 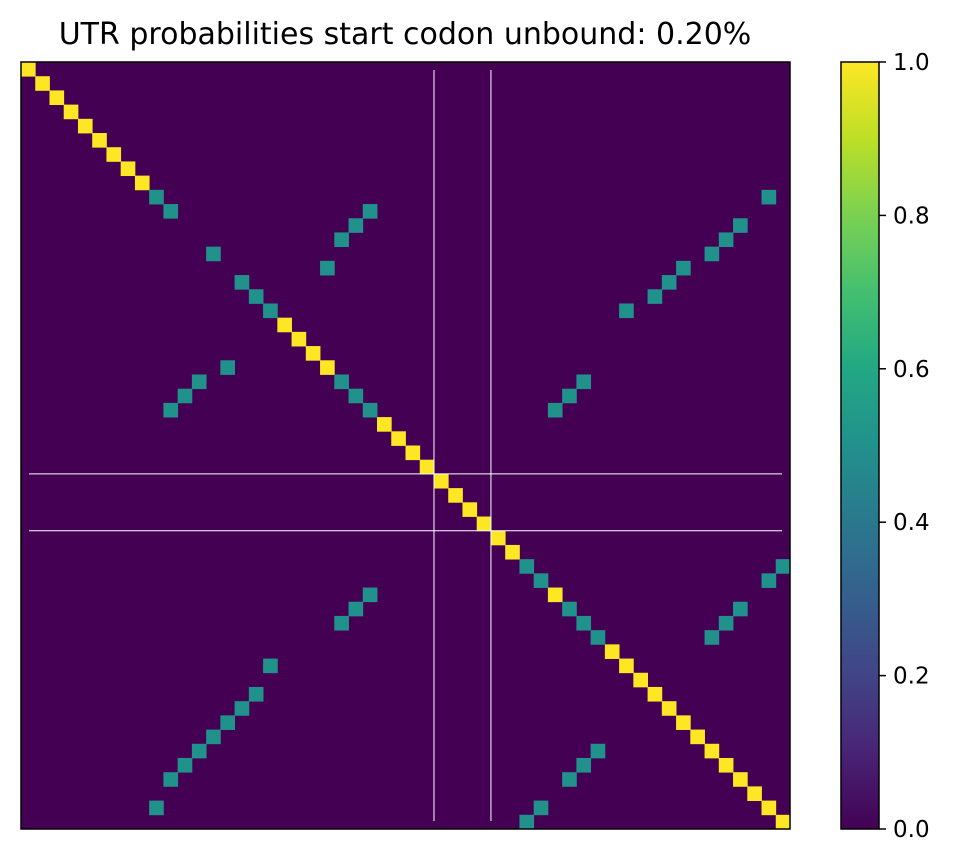 What do you see at coordinates (911, 216) in the screenshot?
I see `colorbar-tick-label: 0.8` at bounding box center [911, 216].